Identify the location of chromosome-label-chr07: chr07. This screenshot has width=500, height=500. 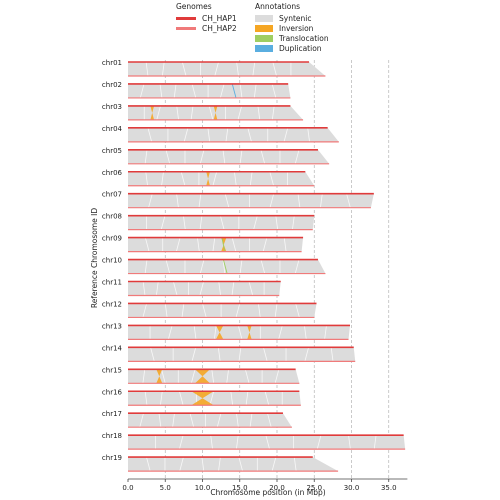
(112, 195).